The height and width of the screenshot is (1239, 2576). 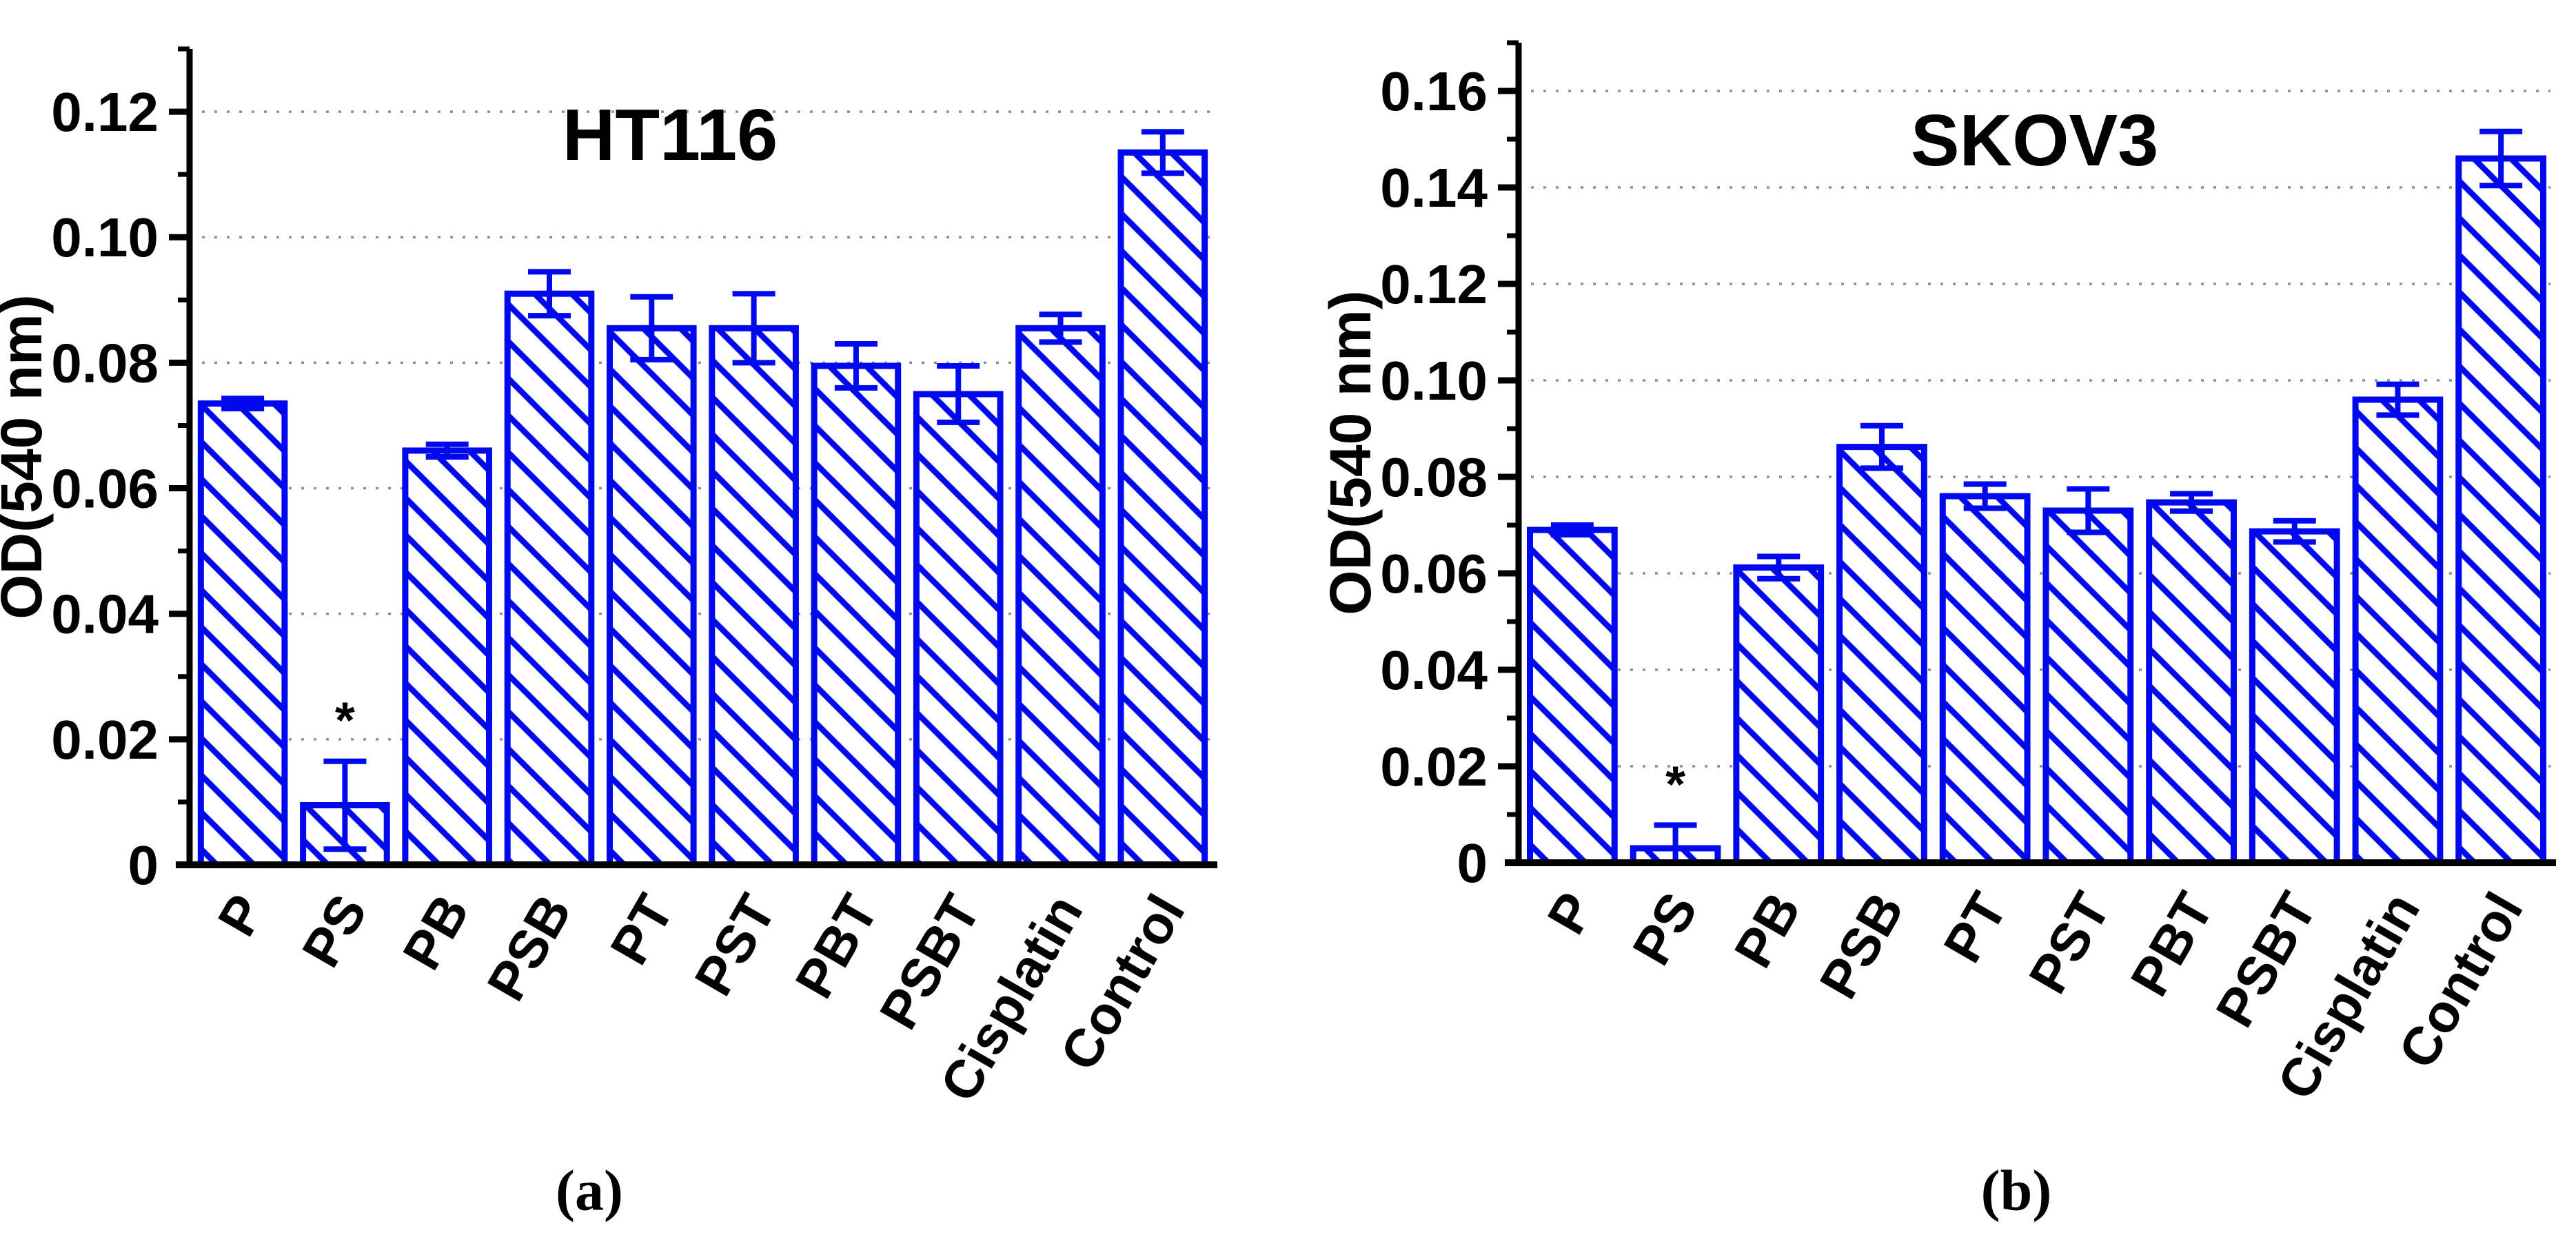 I want to click on error-bar-ps, so click(x=345, y=805).